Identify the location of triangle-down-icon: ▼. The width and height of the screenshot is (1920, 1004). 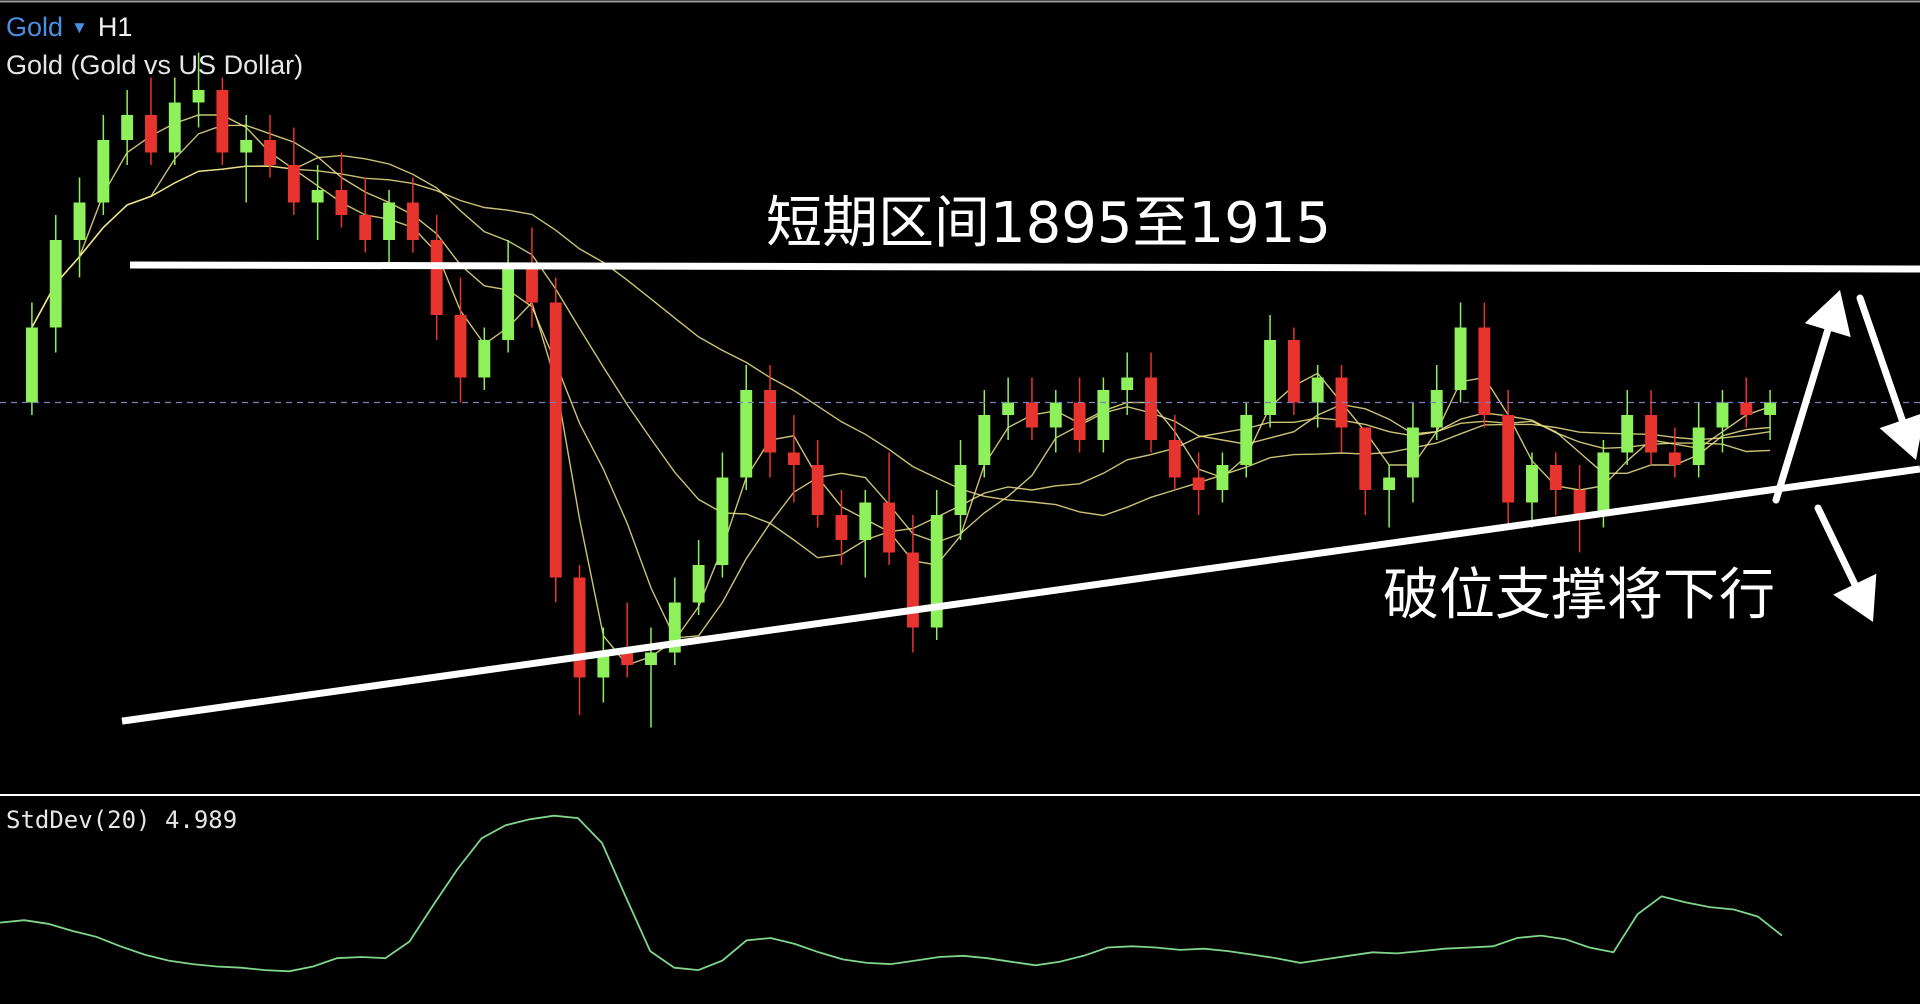
(79, 27).